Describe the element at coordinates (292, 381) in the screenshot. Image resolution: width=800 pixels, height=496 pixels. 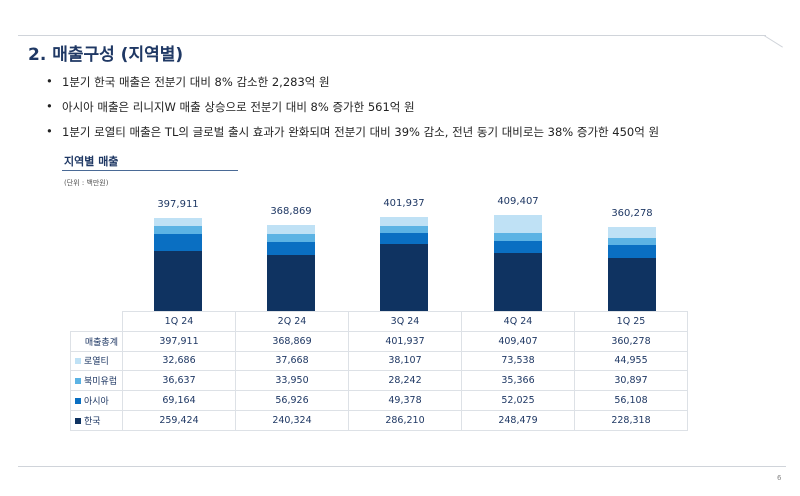
I see `table-cell: 33,950` at that location.